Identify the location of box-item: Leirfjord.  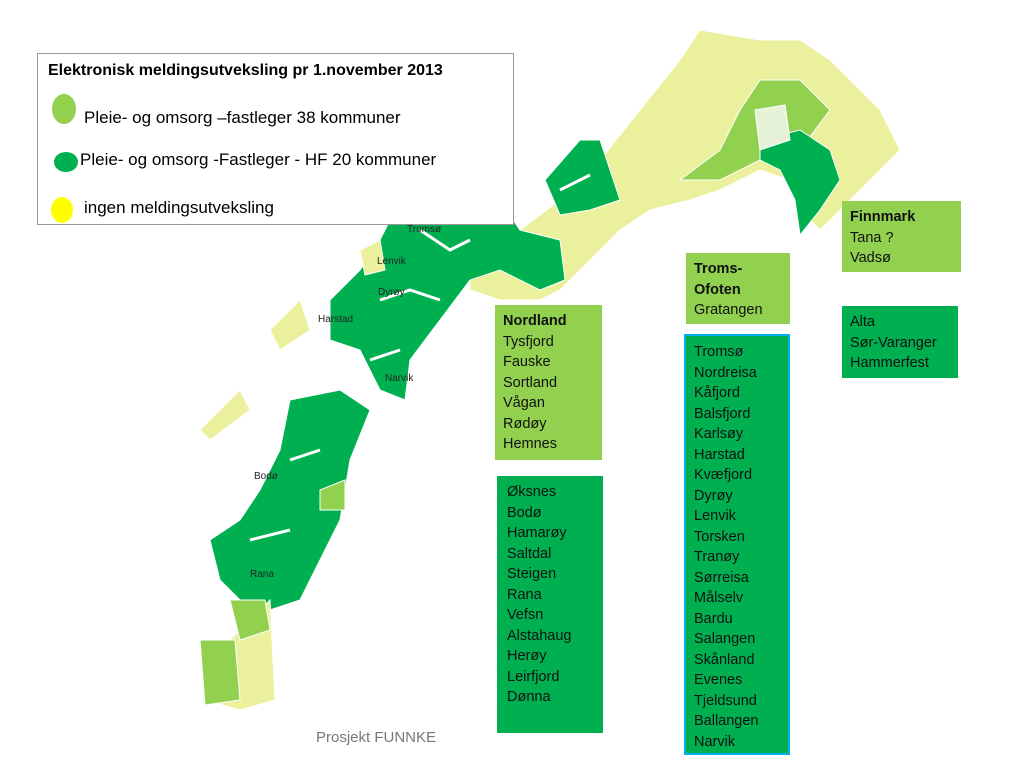
(533, 676).